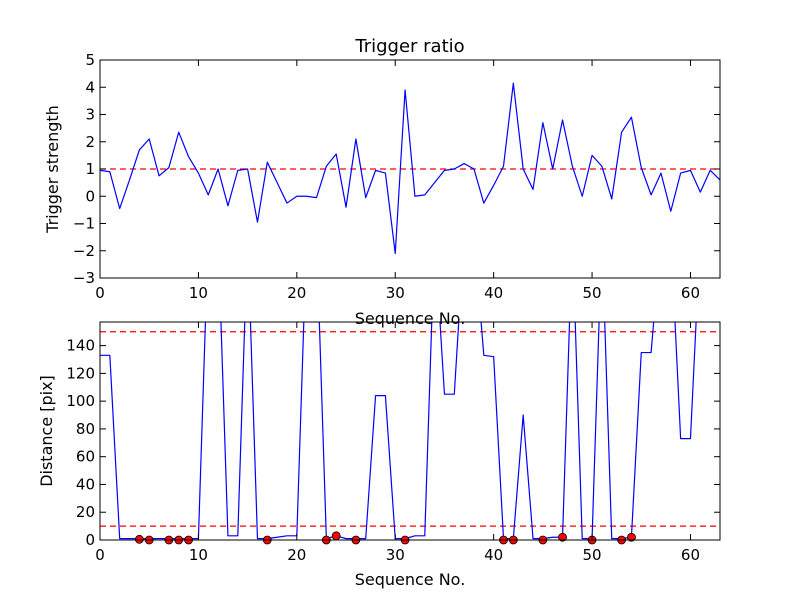 This screenshot has width=800, height=600. What do you see at coordinates (90, 87) in the screenshot?
I see `top-y-tick-label: 4` at bounding box center [90, 87].